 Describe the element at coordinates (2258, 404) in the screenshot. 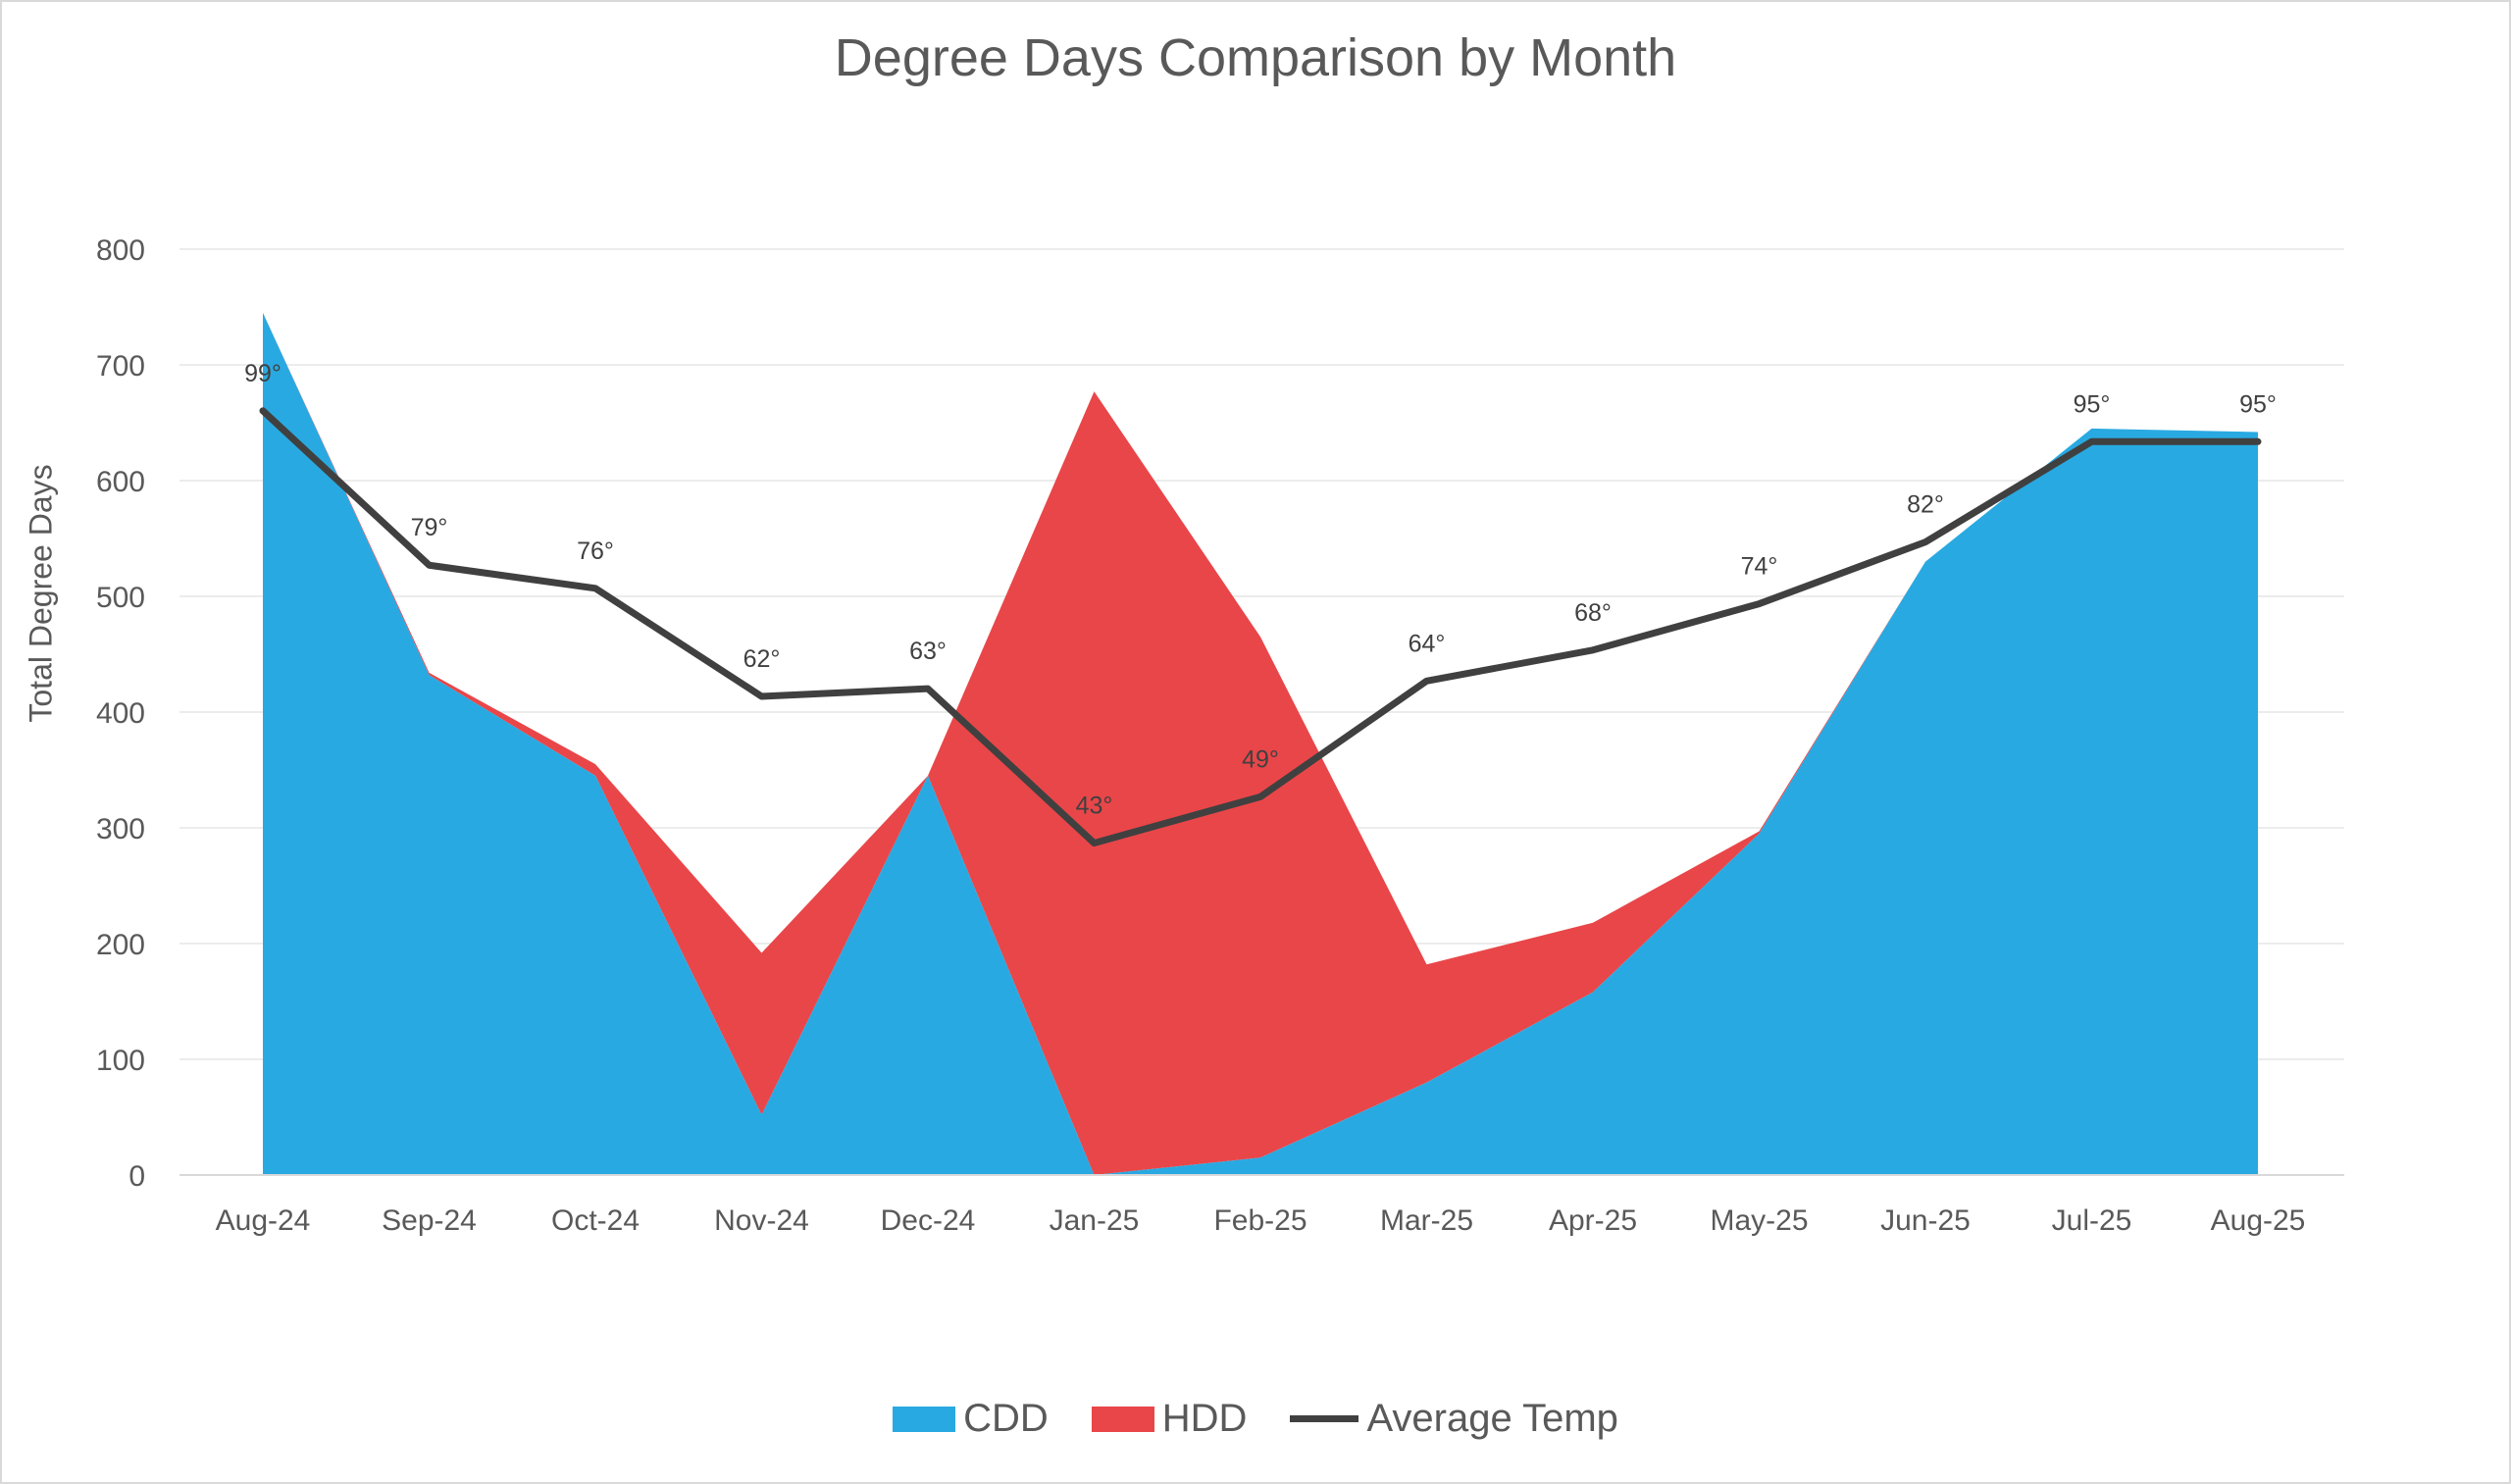

I see `temp-label-aug-25: 95°` at that location.